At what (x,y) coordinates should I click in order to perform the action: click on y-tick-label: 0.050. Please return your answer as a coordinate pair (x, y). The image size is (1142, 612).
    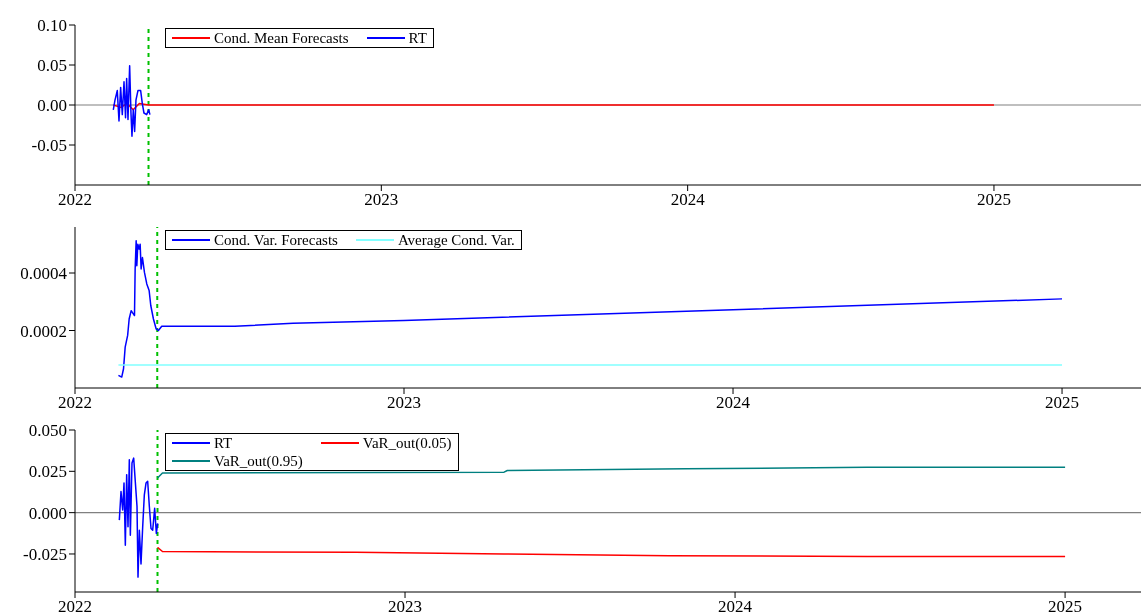
    Looking at the image, I should click on (47, 431).